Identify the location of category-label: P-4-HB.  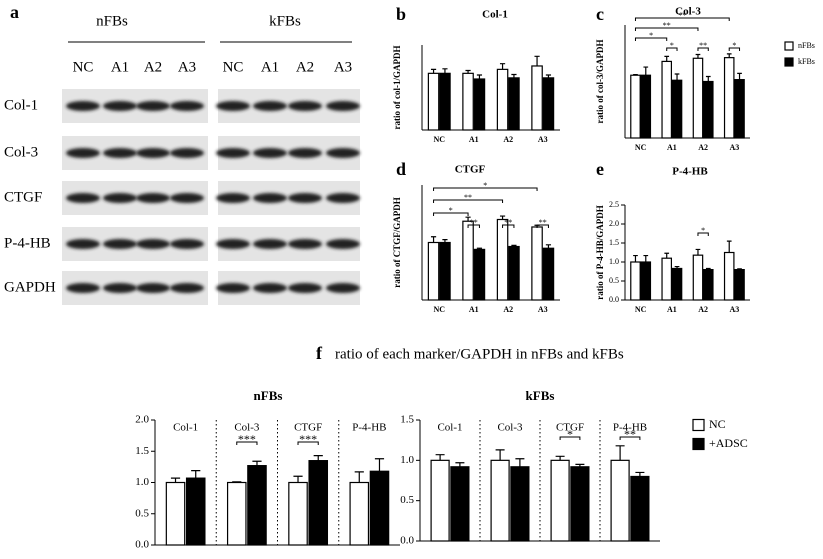
(630, 428).